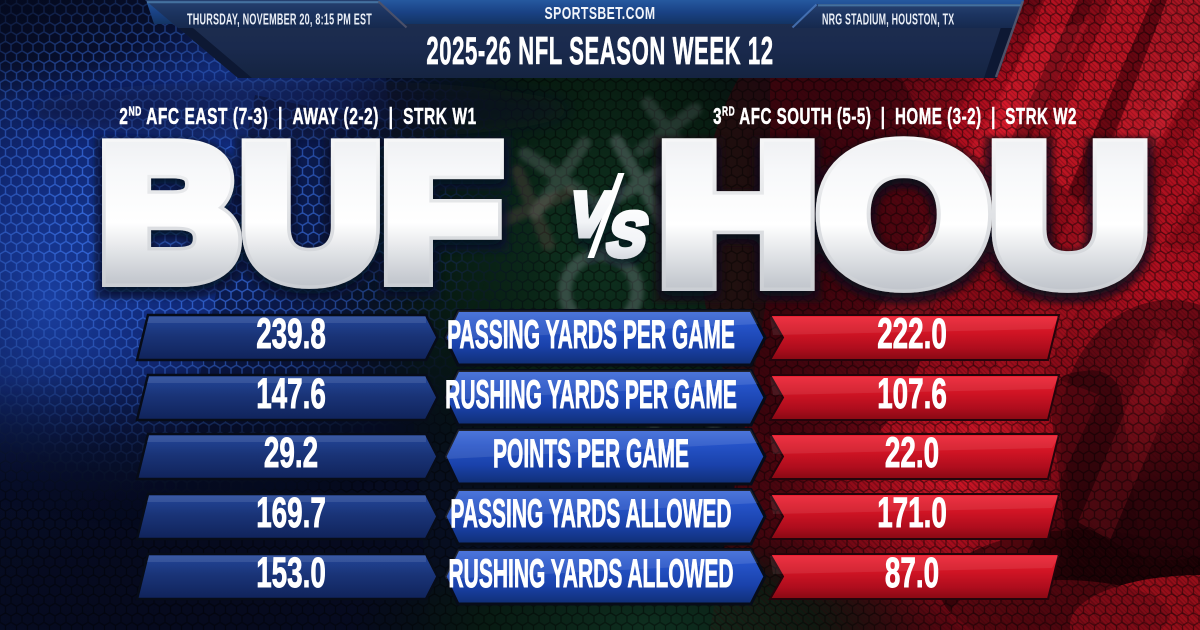 The height and width of the screenshot is (630, 1200). Describe the element at coordinates (912, 393) in the screenshot. I see `svg-text: 107.6` at that location.